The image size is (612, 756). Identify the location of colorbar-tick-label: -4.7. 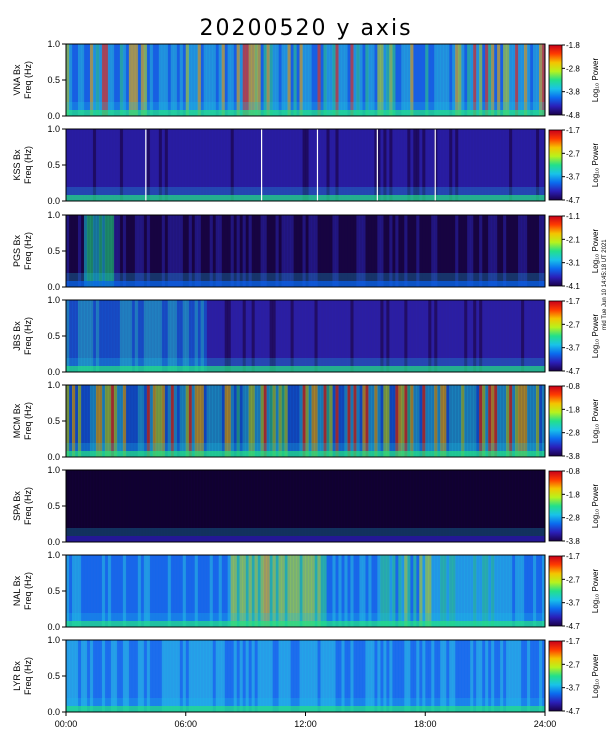
(573, 200).